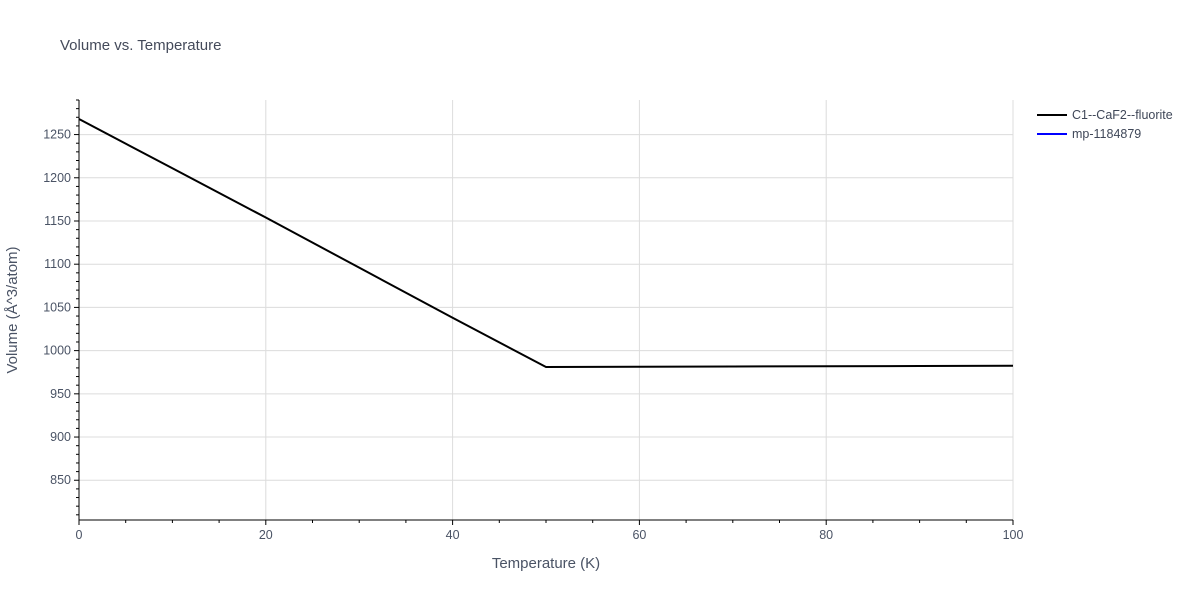 This screenshot has width=1200, height=600. I want to click on legend-label: C1--CaF2--fluorite, so click(1122, 115).